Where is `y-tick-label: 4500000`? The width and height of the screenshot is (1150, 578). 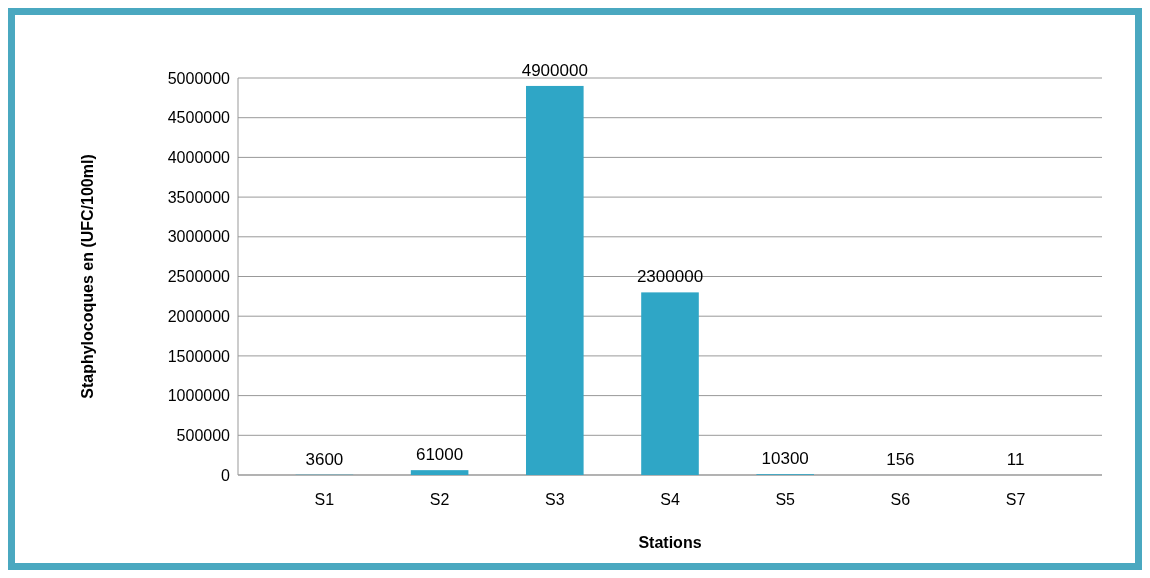
y-tick-label: 4500000 is located at coordinates (199, 118).